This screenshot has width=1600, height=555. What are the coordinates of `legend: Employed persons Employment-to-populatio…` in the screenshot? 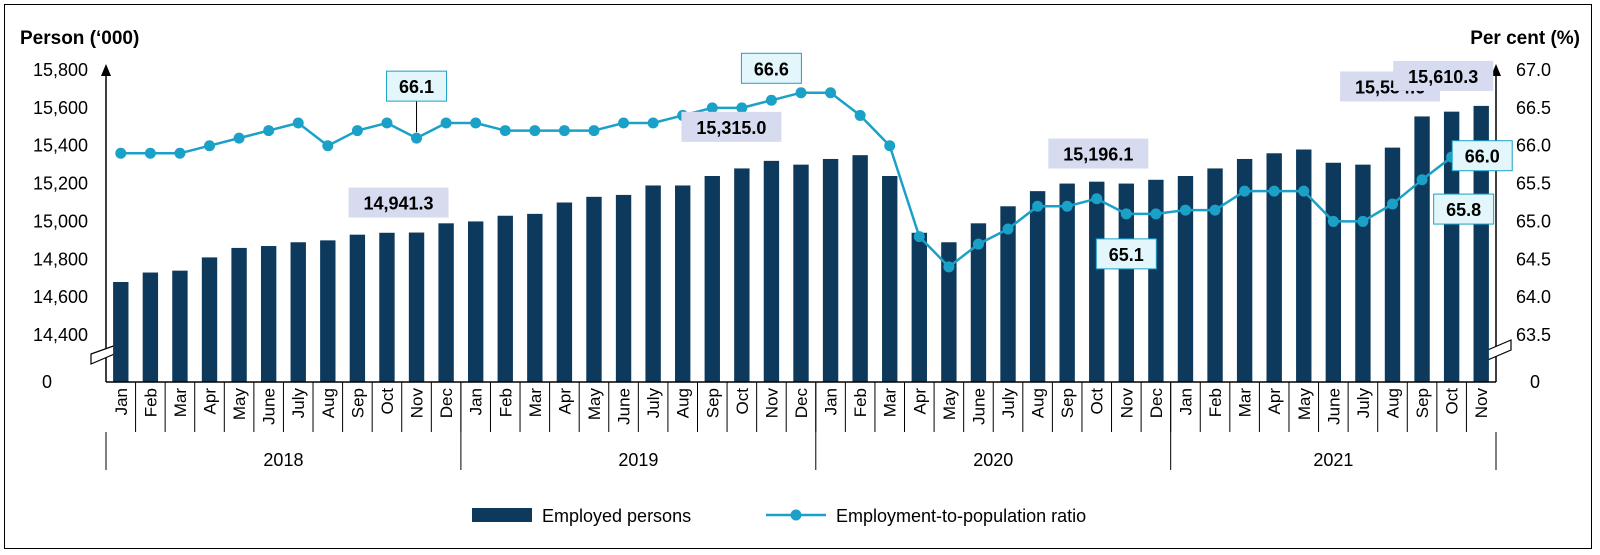 It's located at (779, 516).